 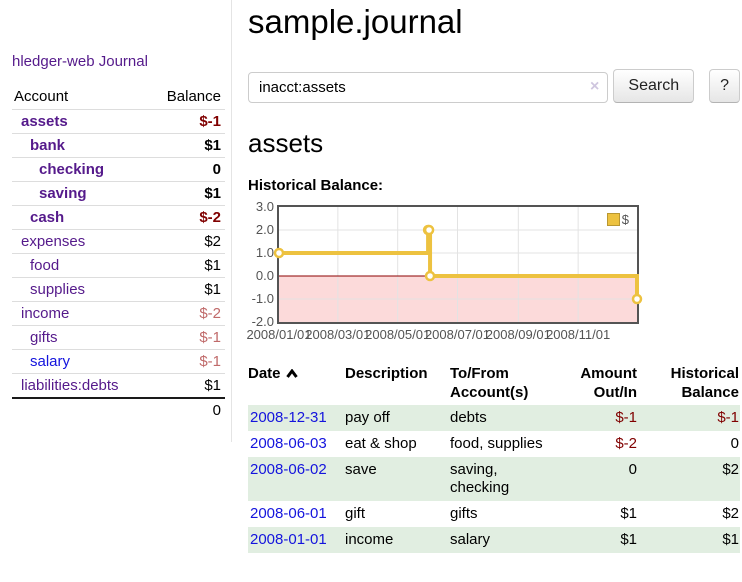 What do you see at coordinates (613, 219) in the screenshot?
I see `legend-swatch` at bounding box center [613, 219].